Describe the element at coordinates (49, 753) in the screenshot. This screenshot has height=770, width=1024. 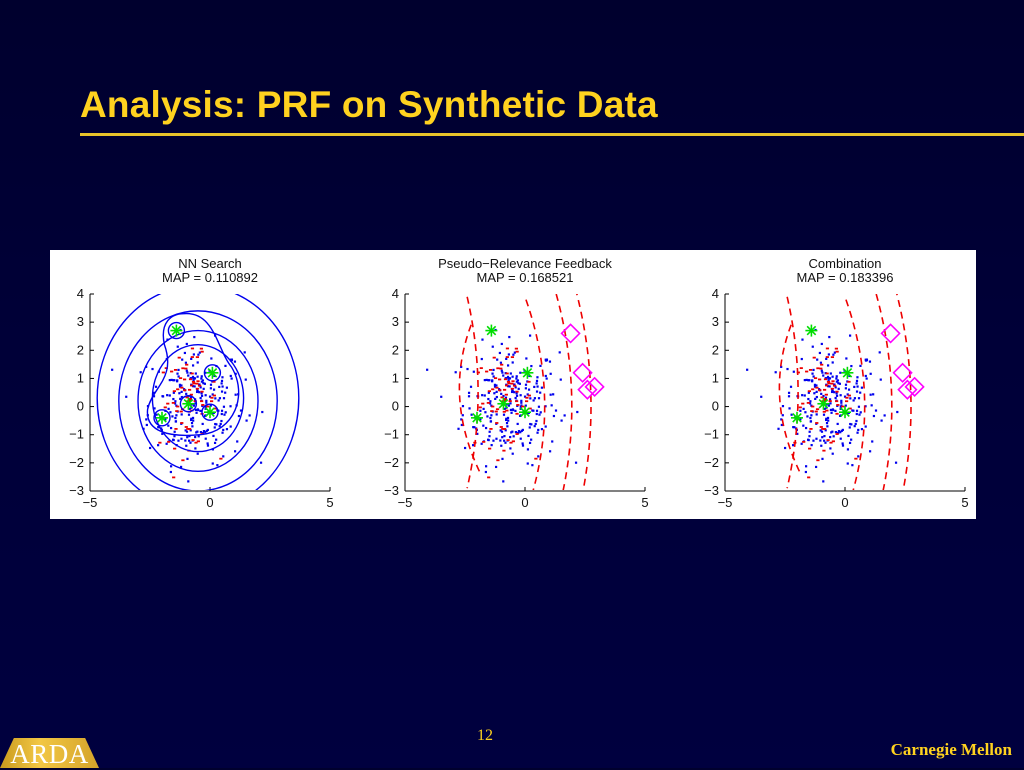
I see `arda-logo: ARDA` at that location.